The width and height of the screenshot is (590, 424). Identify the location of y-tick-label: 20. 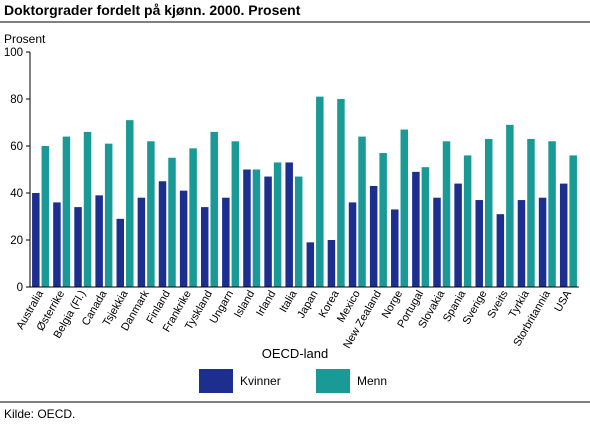
(16, 241).